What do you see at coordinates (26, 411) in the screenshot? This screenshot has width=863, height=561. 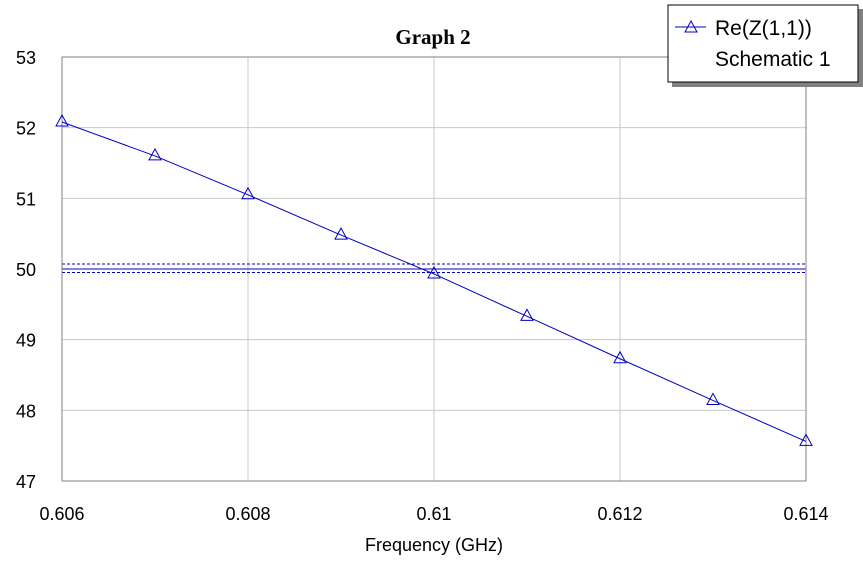 I see `y-tick-label: 48` at bounding box center [26, 411].